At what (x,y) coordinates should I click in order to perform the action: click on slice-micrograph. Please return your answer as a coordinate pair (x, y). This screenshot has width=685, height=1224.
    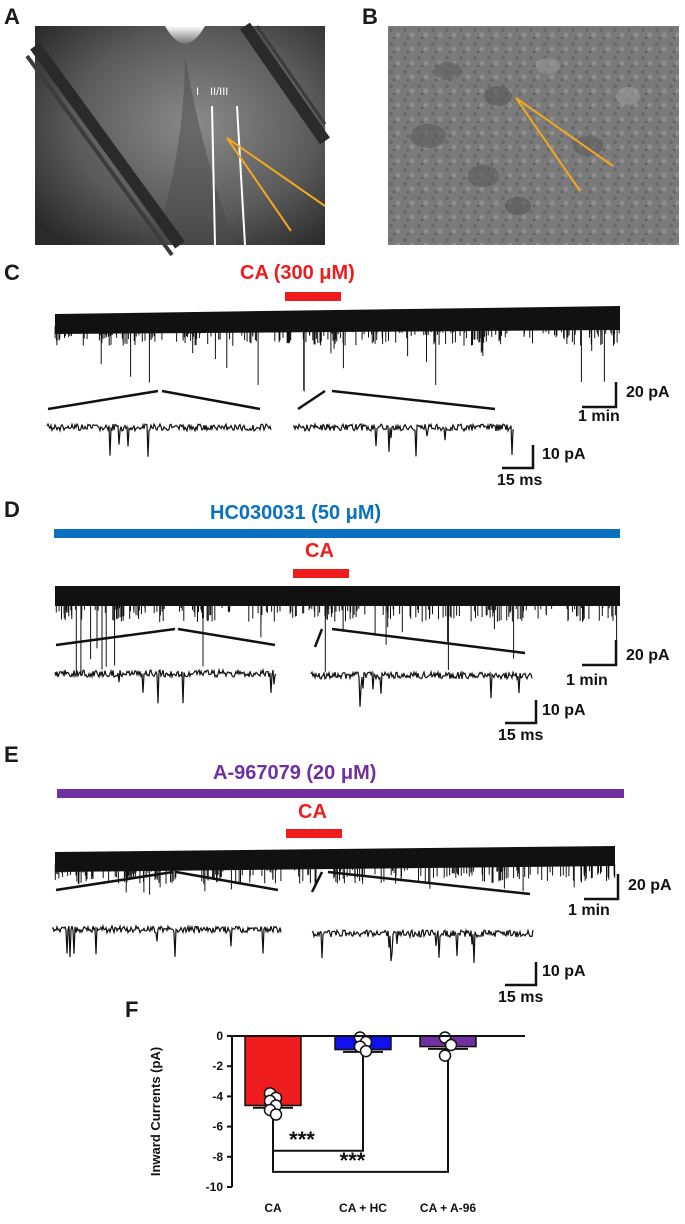
    Looking at the image, I should click on (177, 139).